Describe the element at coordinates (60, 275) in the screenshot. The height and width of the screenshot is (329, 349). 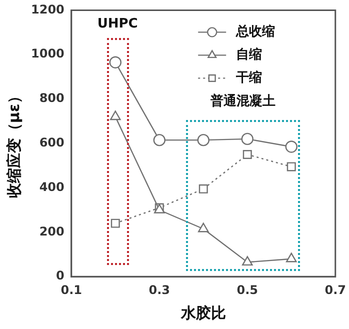
I see `y-tick-label: 0` at that location.